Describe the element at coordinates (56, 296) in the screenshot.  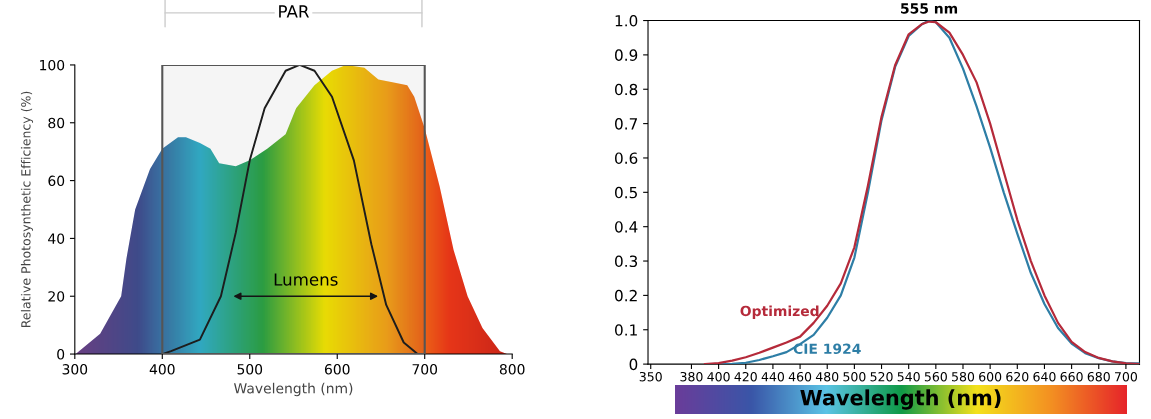
I see `y-tick-label: 20` at that location.